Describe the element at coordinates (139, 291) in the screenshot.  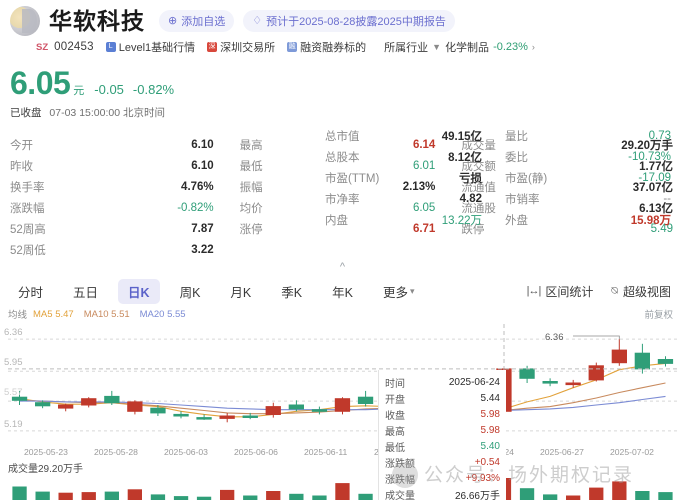
I see `tab-rik: 日K` at that location.